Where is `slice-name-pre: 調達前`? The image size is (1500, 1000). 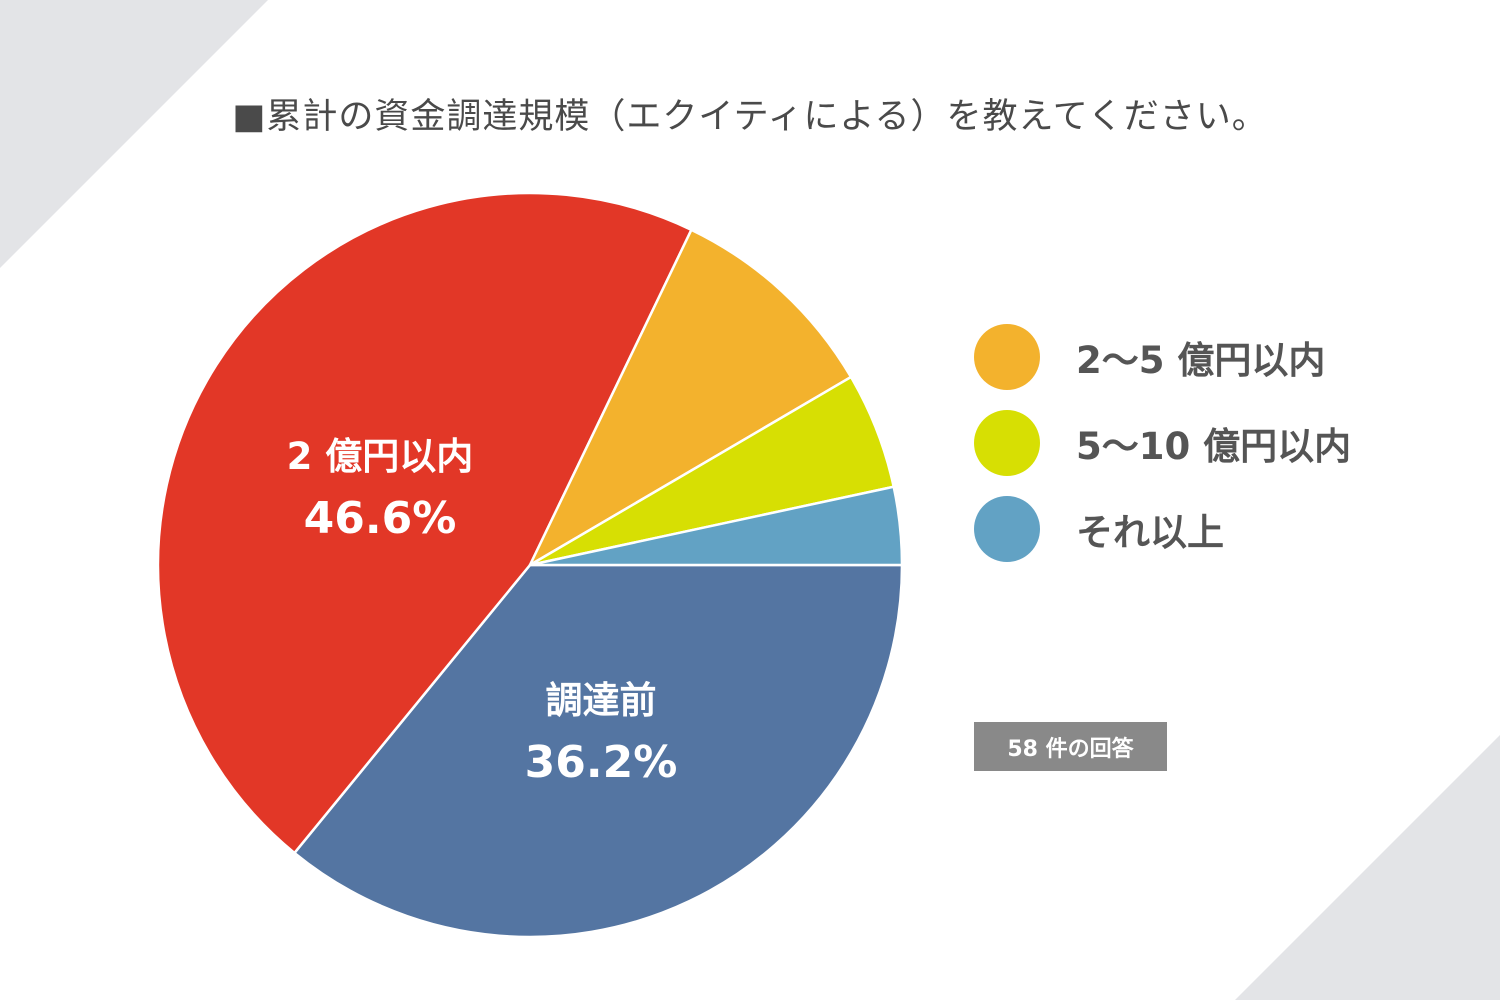
slice-name-pre: 調達前 is located at coordinates (601, 700).